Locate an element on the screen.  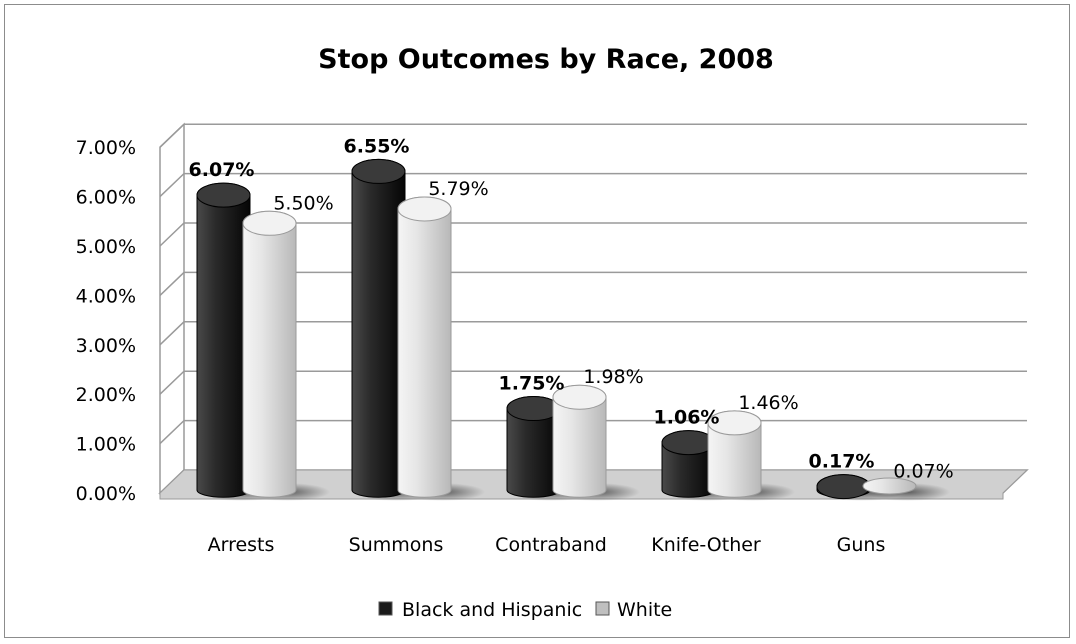
category-labels: Arrests Summons Contraband Knife-Other Guns is located at coordinates (547, 545).